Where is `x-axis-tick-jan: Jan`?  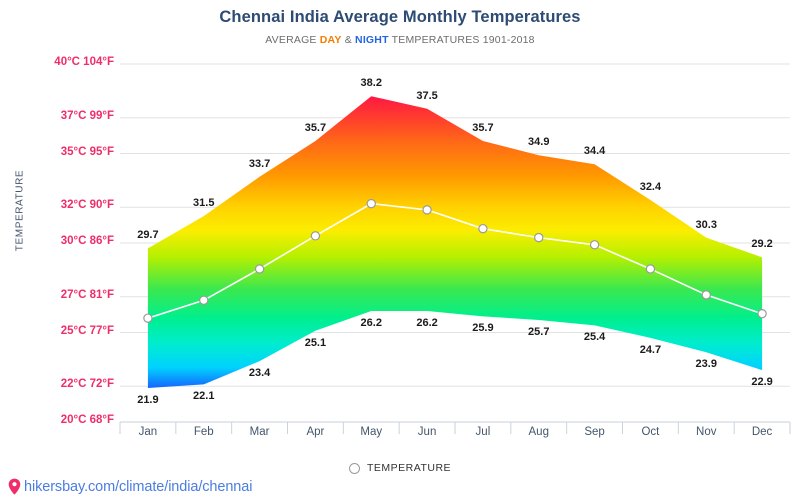
x-axis-tick-jan: Jan is located at coordinates (148, 432).